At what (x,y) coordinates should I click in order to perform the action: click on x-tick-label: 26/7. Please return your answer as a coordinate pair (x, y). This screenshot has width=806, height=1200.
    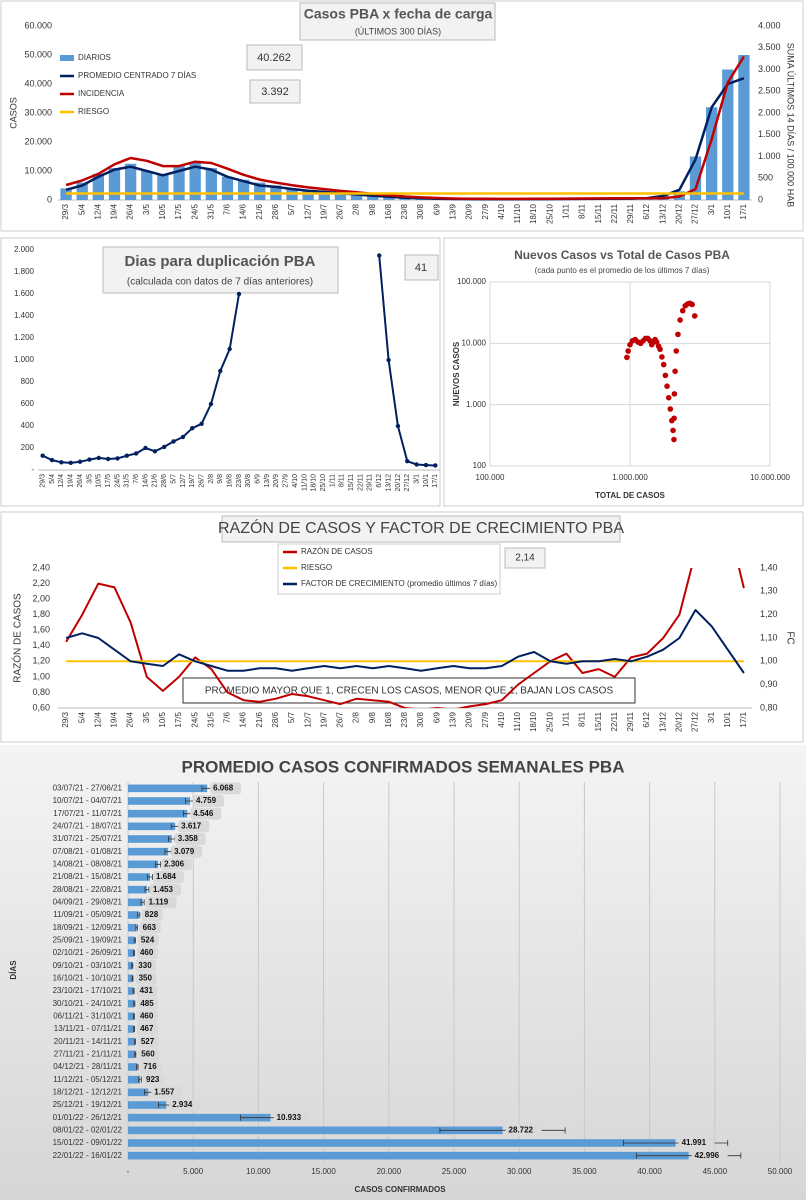
    Looking at the image, I should click on (201, 481).